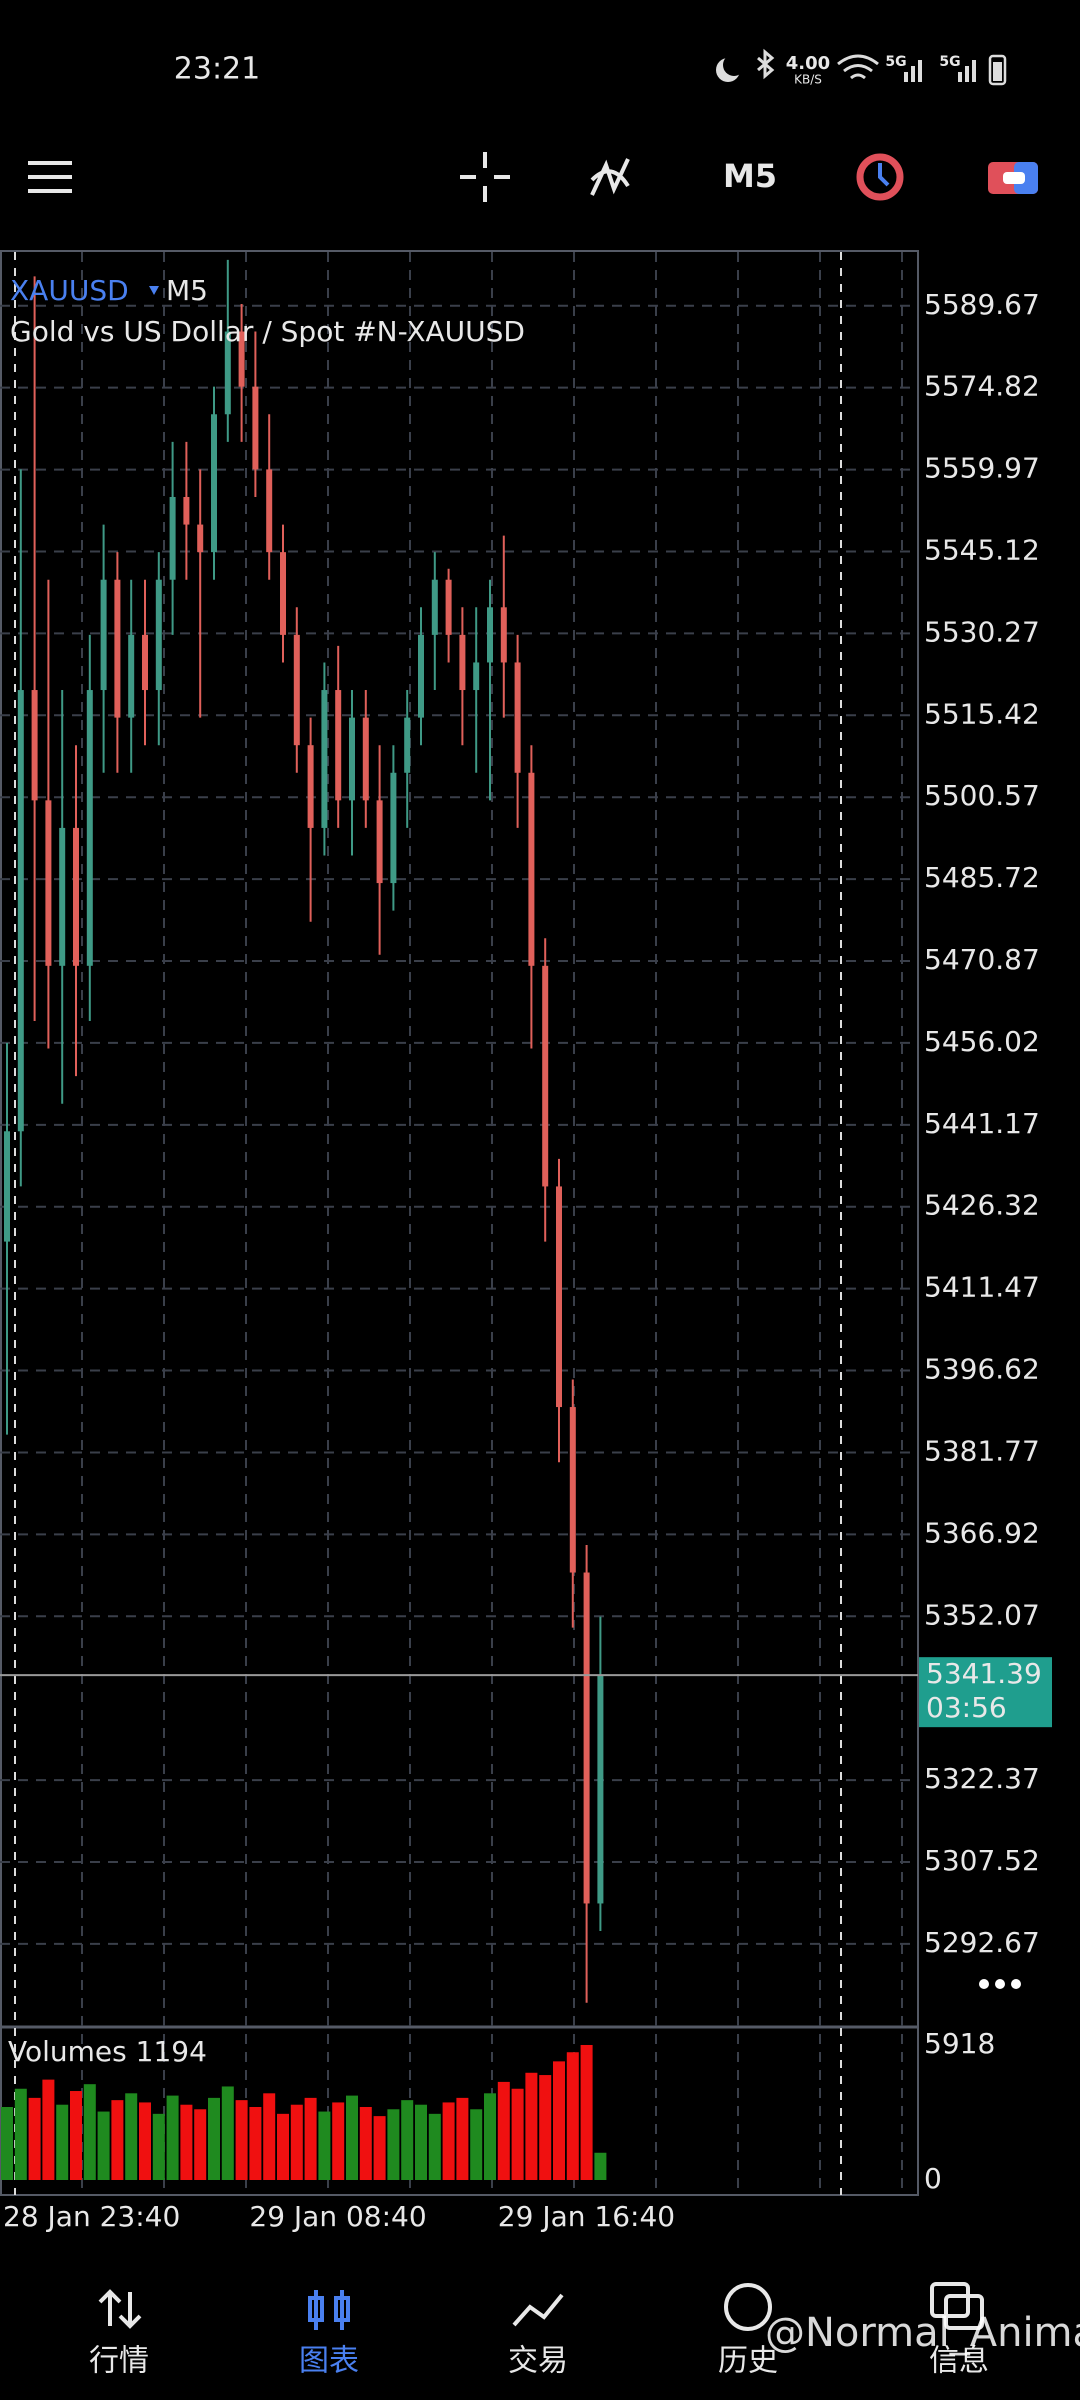  Describe the element at coordinates (171, 2051) in the screenshot. I see `volume-current: 1194` at that location.